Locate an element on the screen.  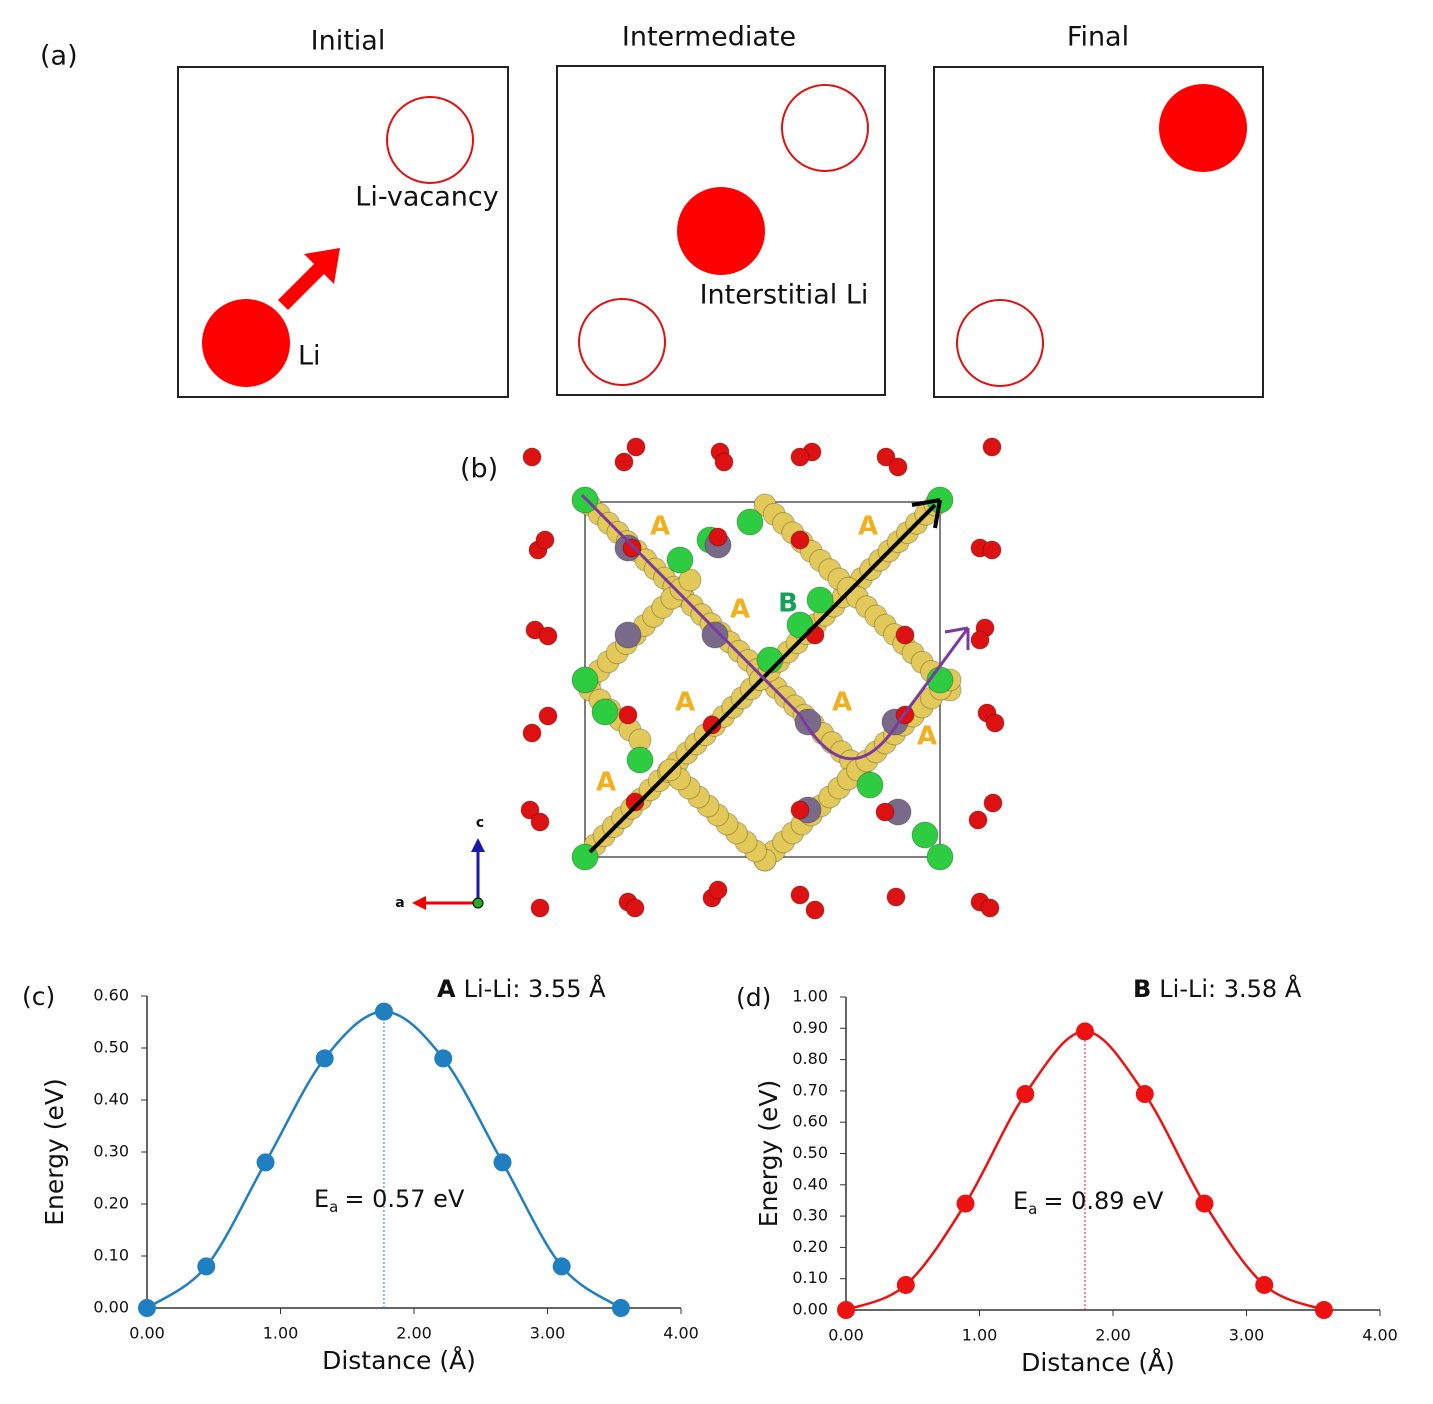
y-tick-label: 0.10 is located at coordinates (810, 1277).